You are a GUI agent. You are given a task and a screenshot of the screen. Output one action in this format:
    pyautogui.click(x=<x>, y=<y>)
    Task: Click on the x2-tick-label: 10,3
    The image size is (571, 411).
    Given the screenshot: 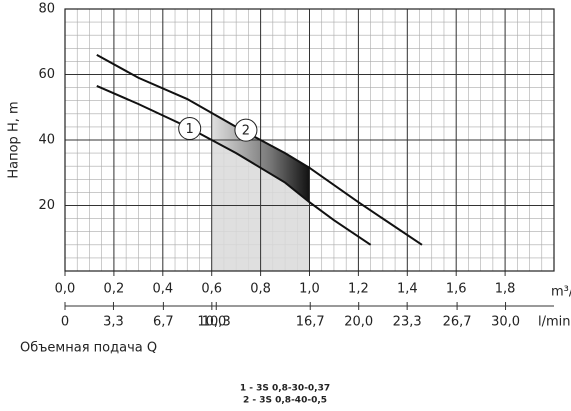 What is the action you would take?
    pyautogui.click(x=216, y=322)
    